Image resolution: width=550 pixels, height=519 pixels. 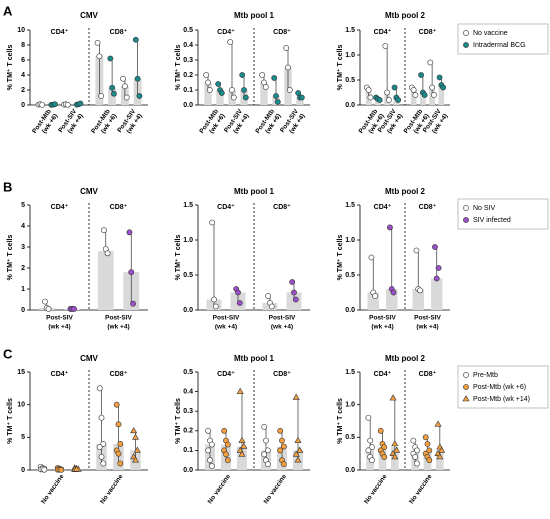 I want to click on y-tick-label: 0, so click(x=23, y=310).